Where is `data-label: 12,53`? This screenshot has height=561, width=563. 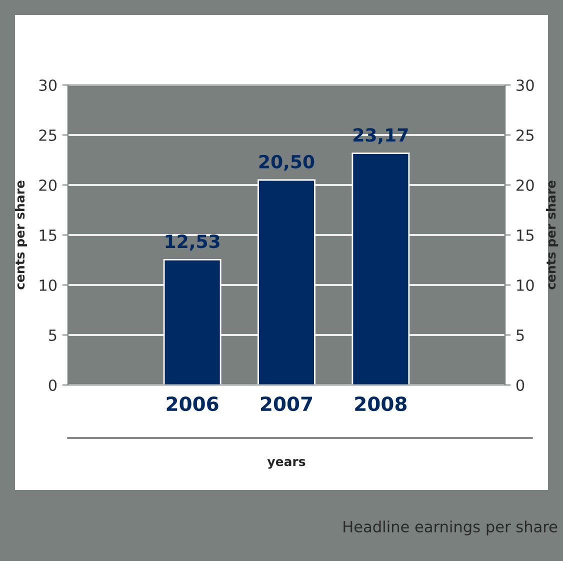 data-label: 12,53 is located at coordinates (193, 242).